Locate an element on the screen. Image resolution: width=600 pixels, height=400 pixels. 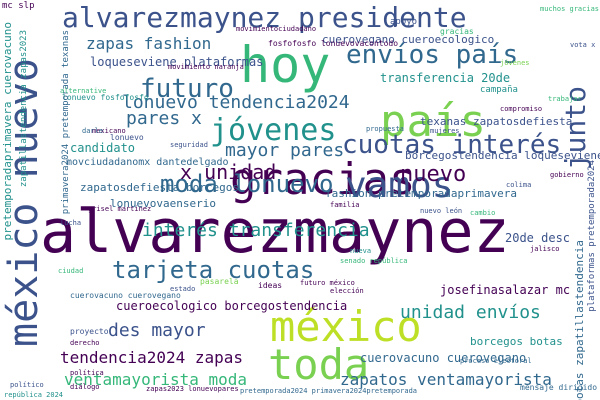
word-cuerovacuno-cuerovegano: cuerovacuno cuerovegano is located at coordinates (443, 358).